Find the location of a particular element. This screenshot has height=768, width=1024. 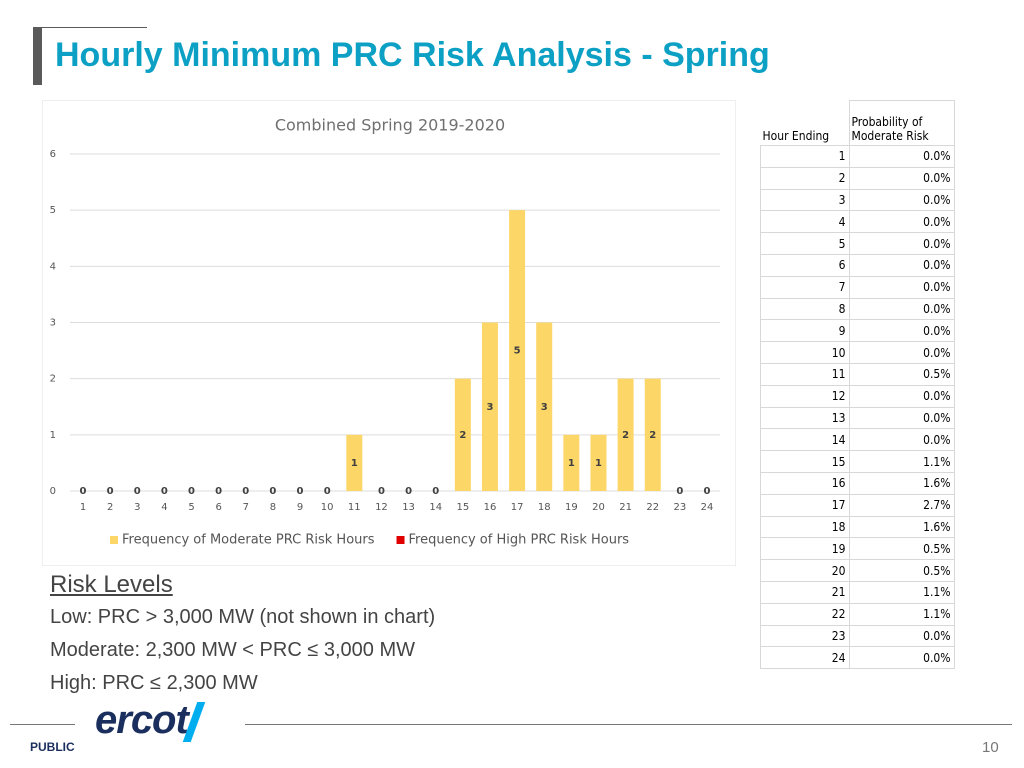

x-tick-label: 11 is located at coordinates (354, 507).